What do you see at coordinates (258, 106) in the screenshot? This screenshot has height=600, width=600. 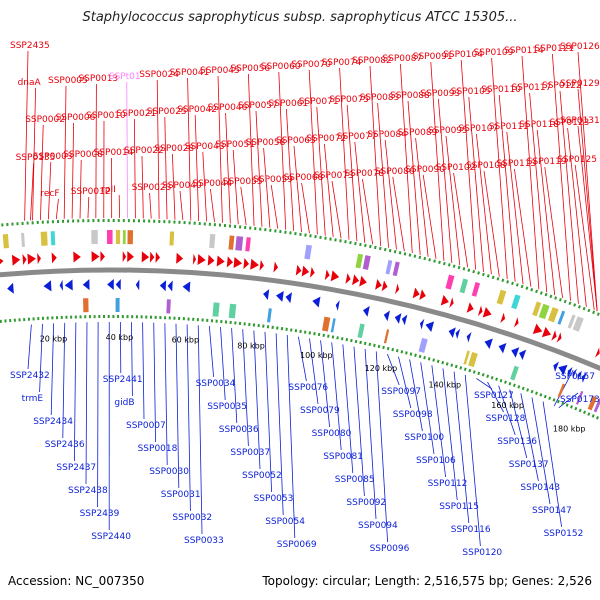 I see `gene-label: SSP0057` at bounding box center [258, 106].